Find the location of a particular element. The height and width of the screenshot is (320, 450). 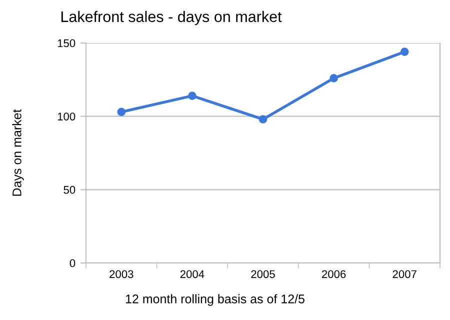

y-axis-title: Days on market is located at coordinates (18, 152).